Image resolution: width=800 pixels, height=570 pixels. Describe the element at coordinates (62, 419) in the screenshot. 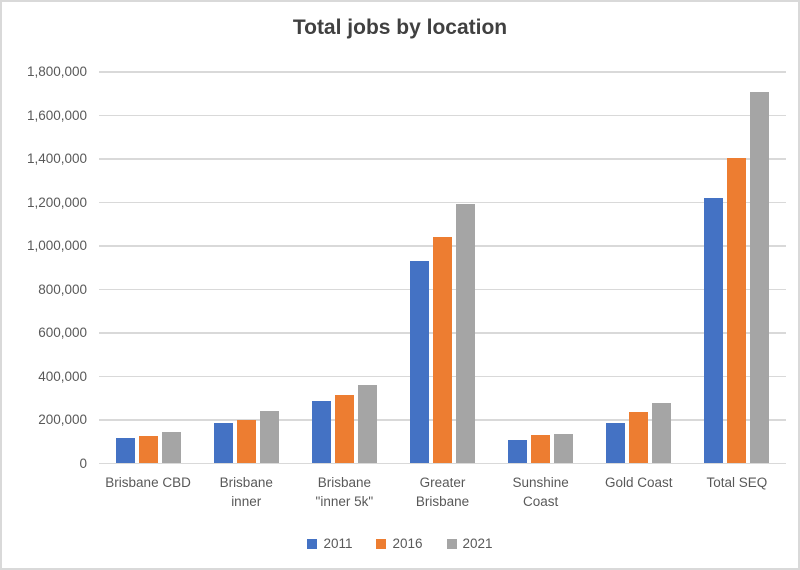

I see `y-axis-tick-label: 200,000` at that location.